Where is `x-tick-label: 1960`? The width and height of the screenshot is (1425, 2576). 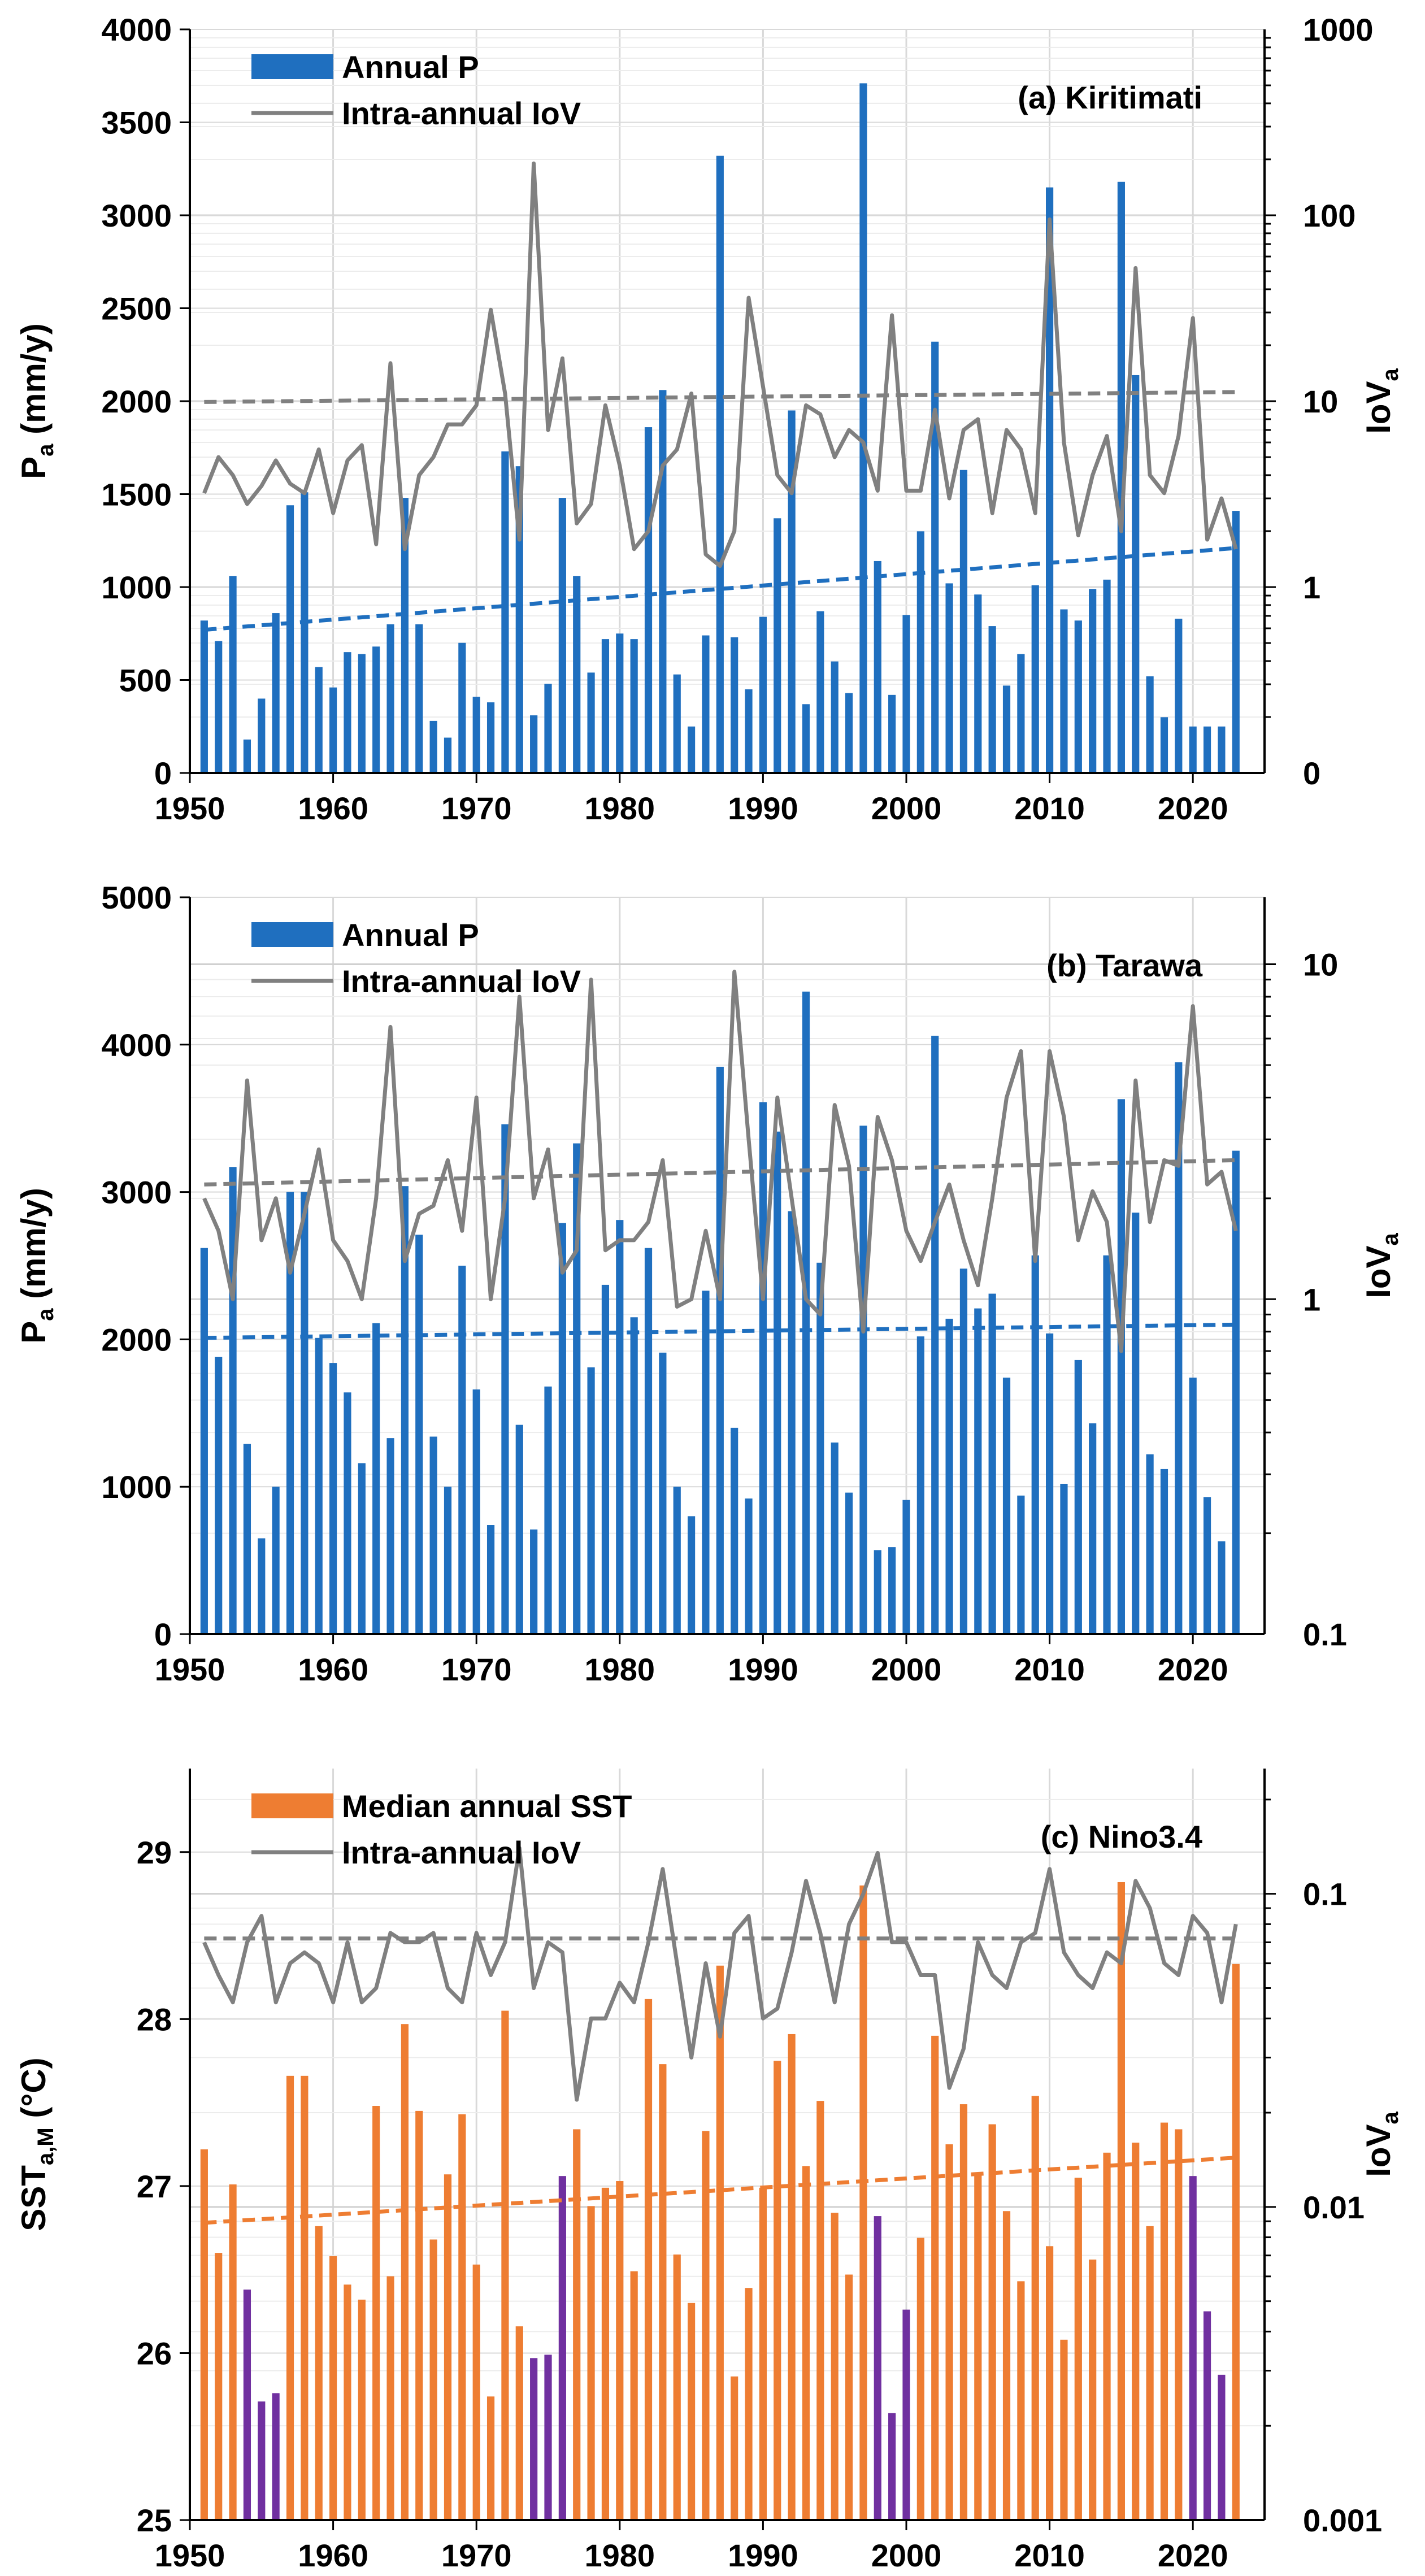 x-tick-label: 1960 is located at coordinates (333, 1670).